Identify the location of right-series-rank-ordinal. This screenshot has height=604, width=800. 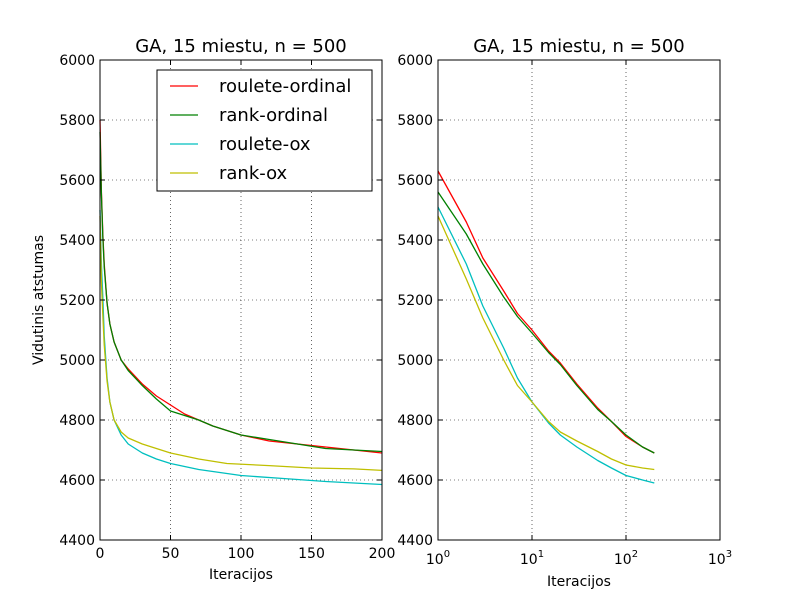
(546, 322).